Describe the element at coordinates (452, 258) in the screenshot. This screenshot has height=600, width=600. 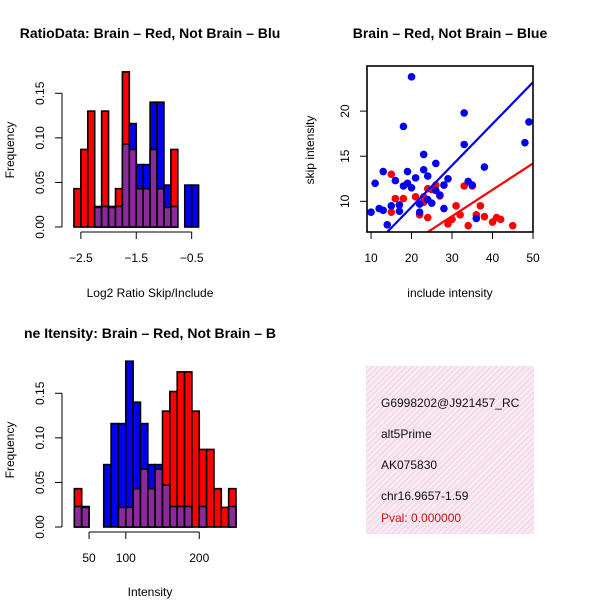
I see `x-tick-label: 30` at that location.